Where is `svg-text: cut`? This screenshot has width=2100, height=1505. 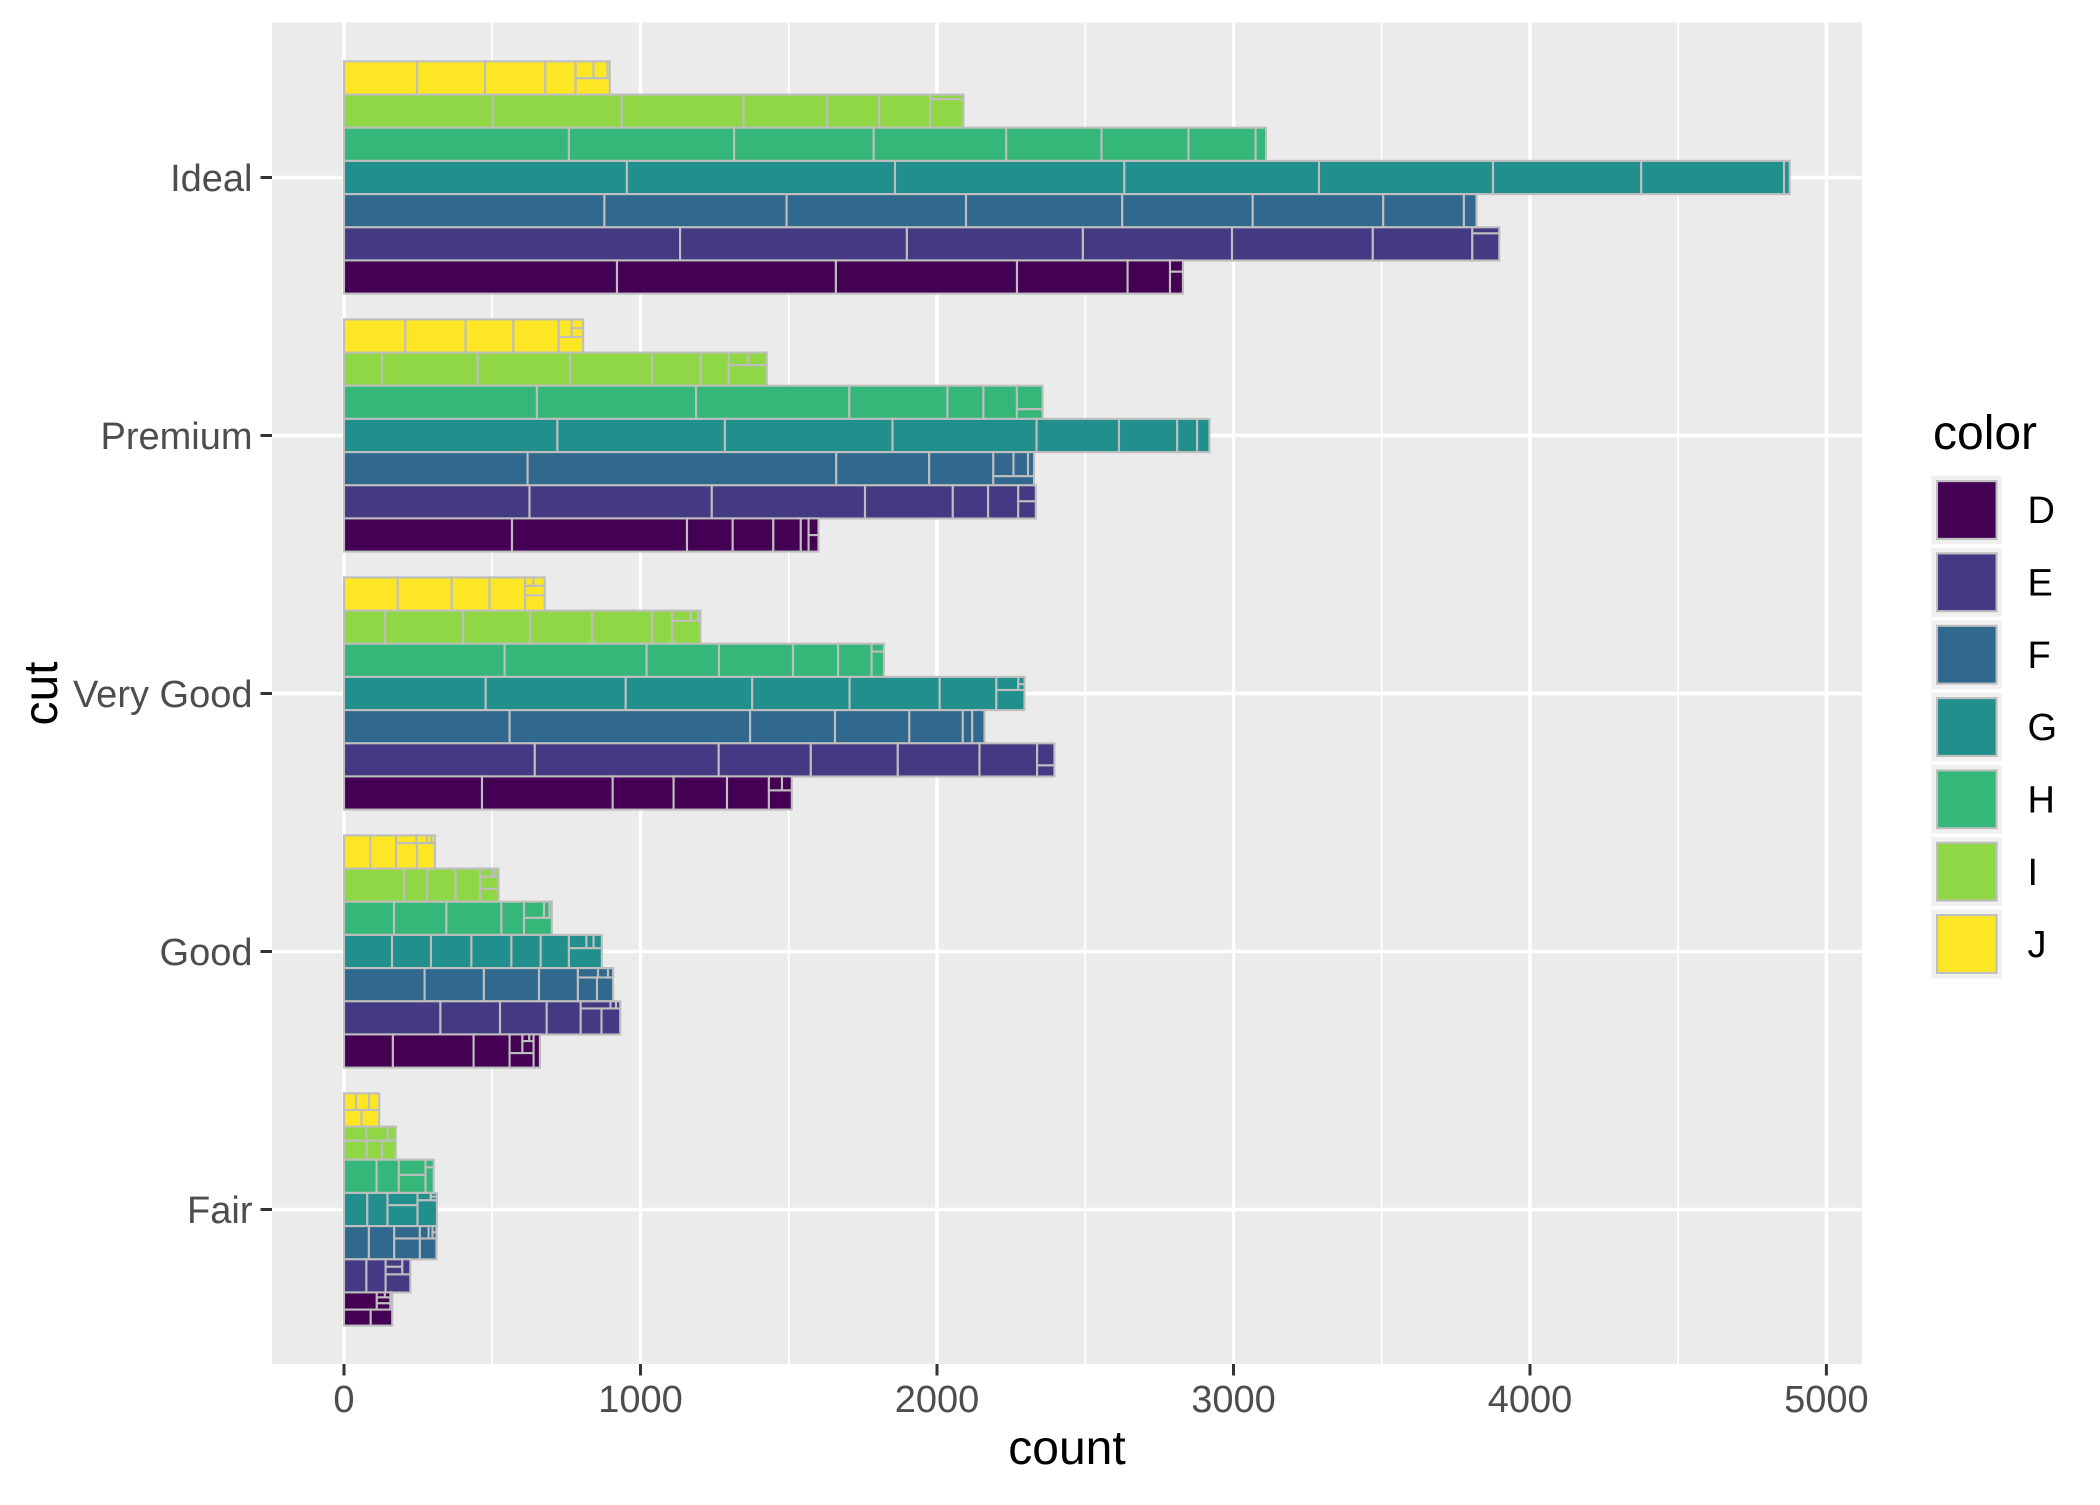
svg-text: cut is located at coordinates (41, 693).